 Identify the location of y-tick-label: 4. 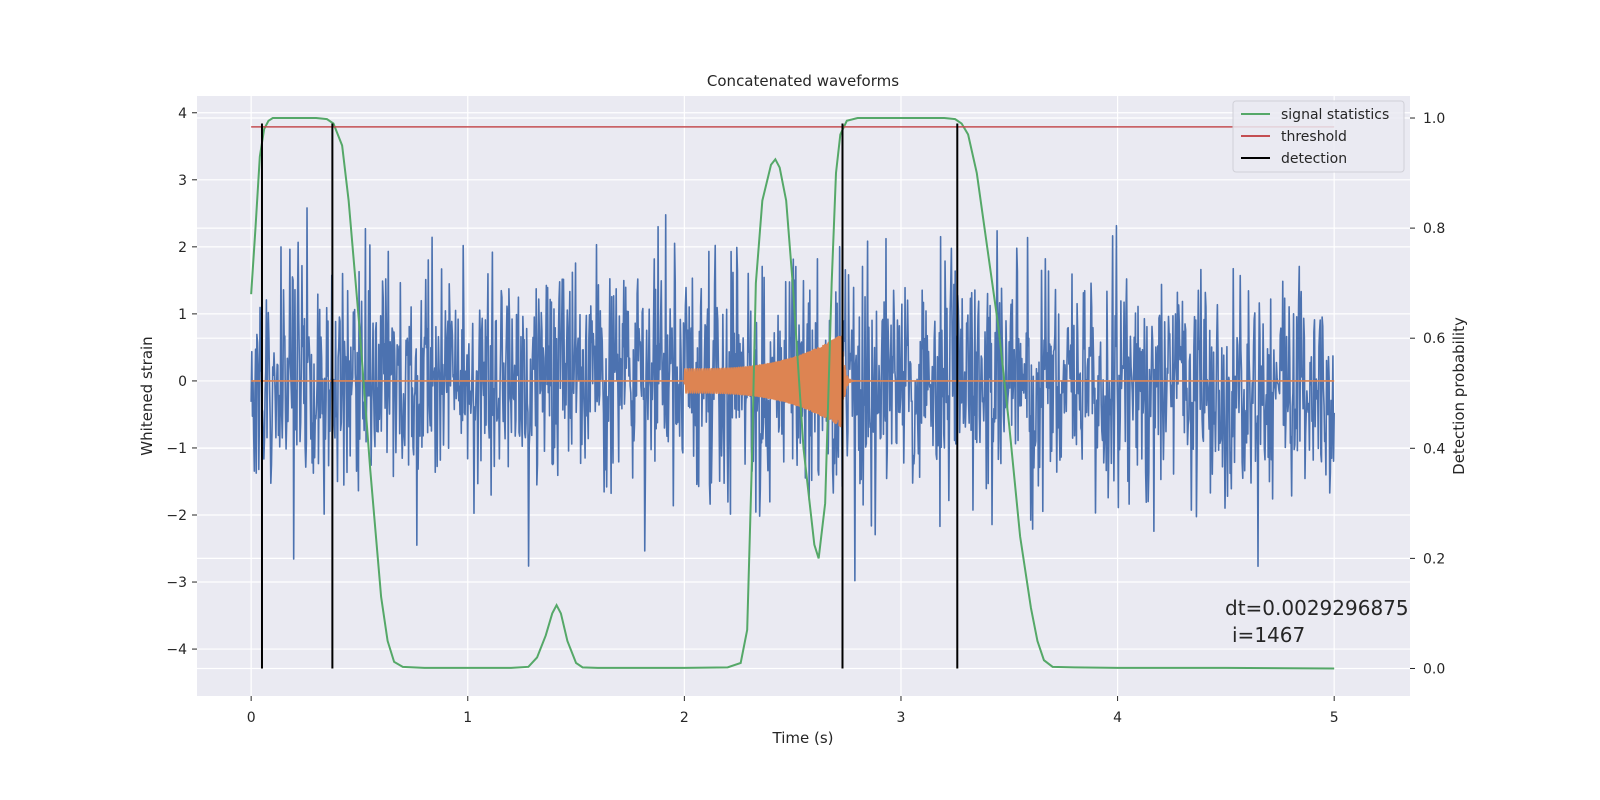
(182, 114).